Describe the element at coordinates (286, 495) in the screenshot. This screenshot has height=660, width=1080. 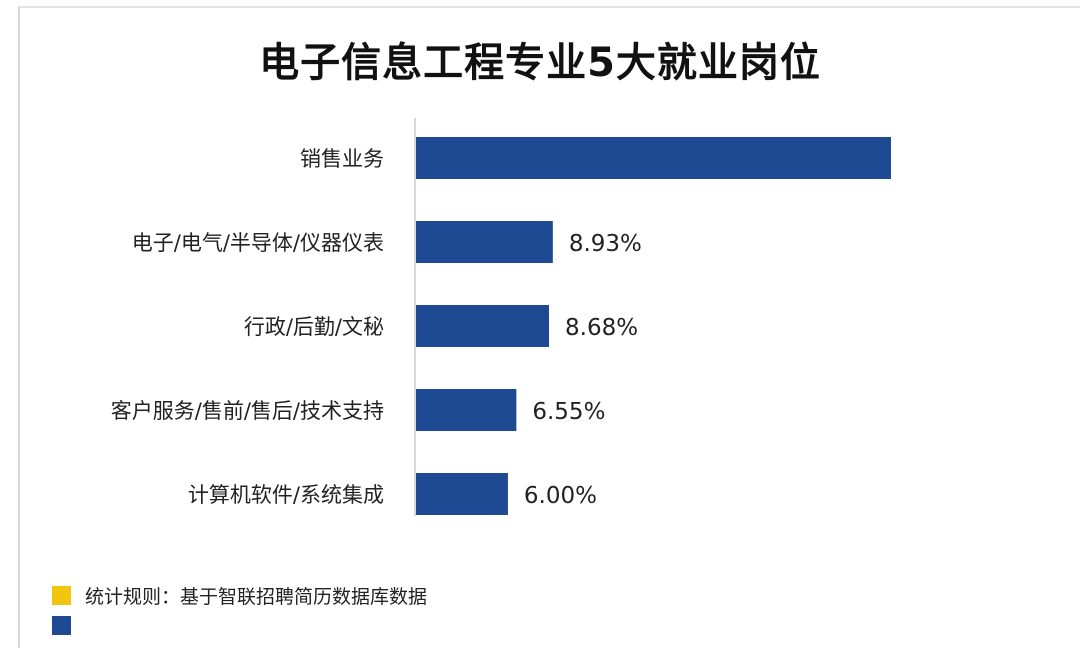
I see `category-label-4: 计算机软件/系统集成` at that location.